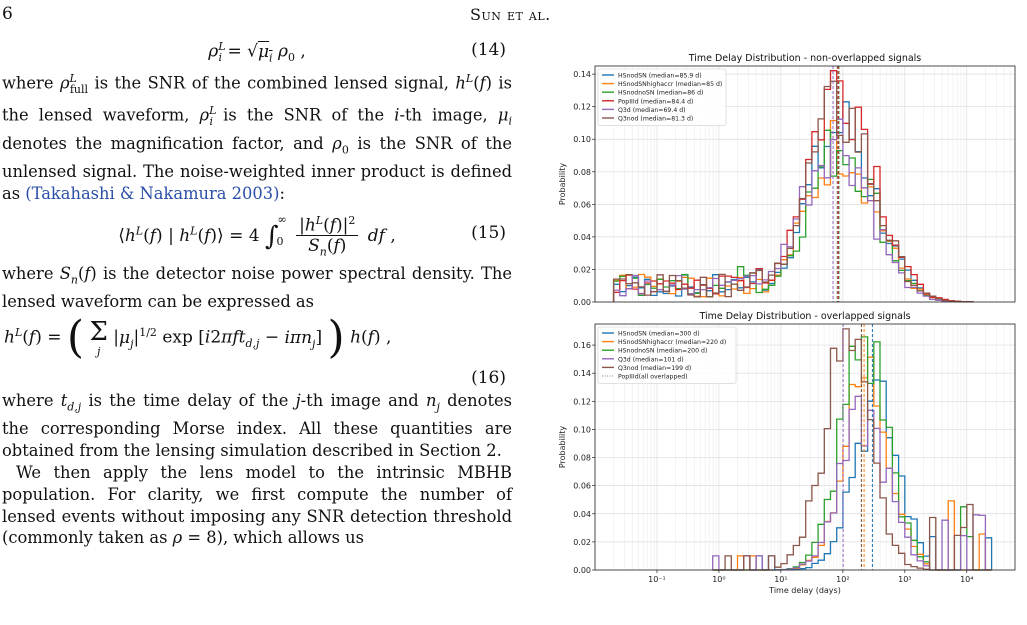 The image size is (1027, 625). What do you see at coordinates (670, 84) in the screenshot?
I see `legend-entry: HSnodSNhighaccr (median=85 d)` at bounding box center [670, 84].